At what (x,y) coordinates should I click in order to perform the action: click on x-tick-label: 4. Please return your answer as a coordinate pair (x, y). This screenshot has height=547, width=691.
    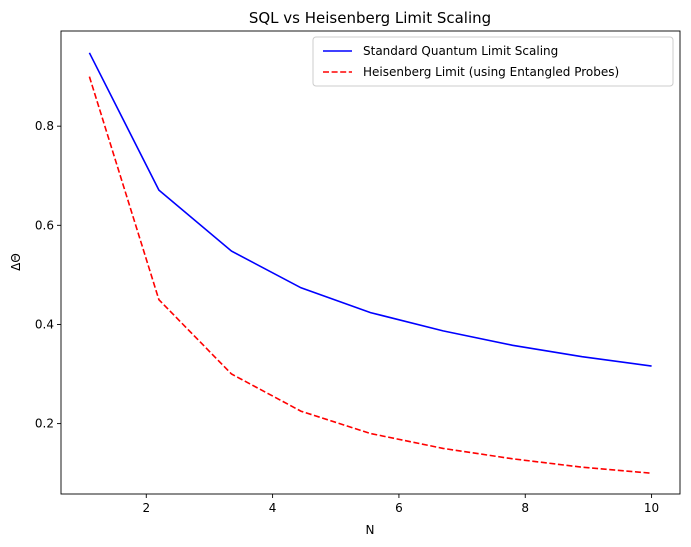
    Looking at the image, I should click on (273, 508).